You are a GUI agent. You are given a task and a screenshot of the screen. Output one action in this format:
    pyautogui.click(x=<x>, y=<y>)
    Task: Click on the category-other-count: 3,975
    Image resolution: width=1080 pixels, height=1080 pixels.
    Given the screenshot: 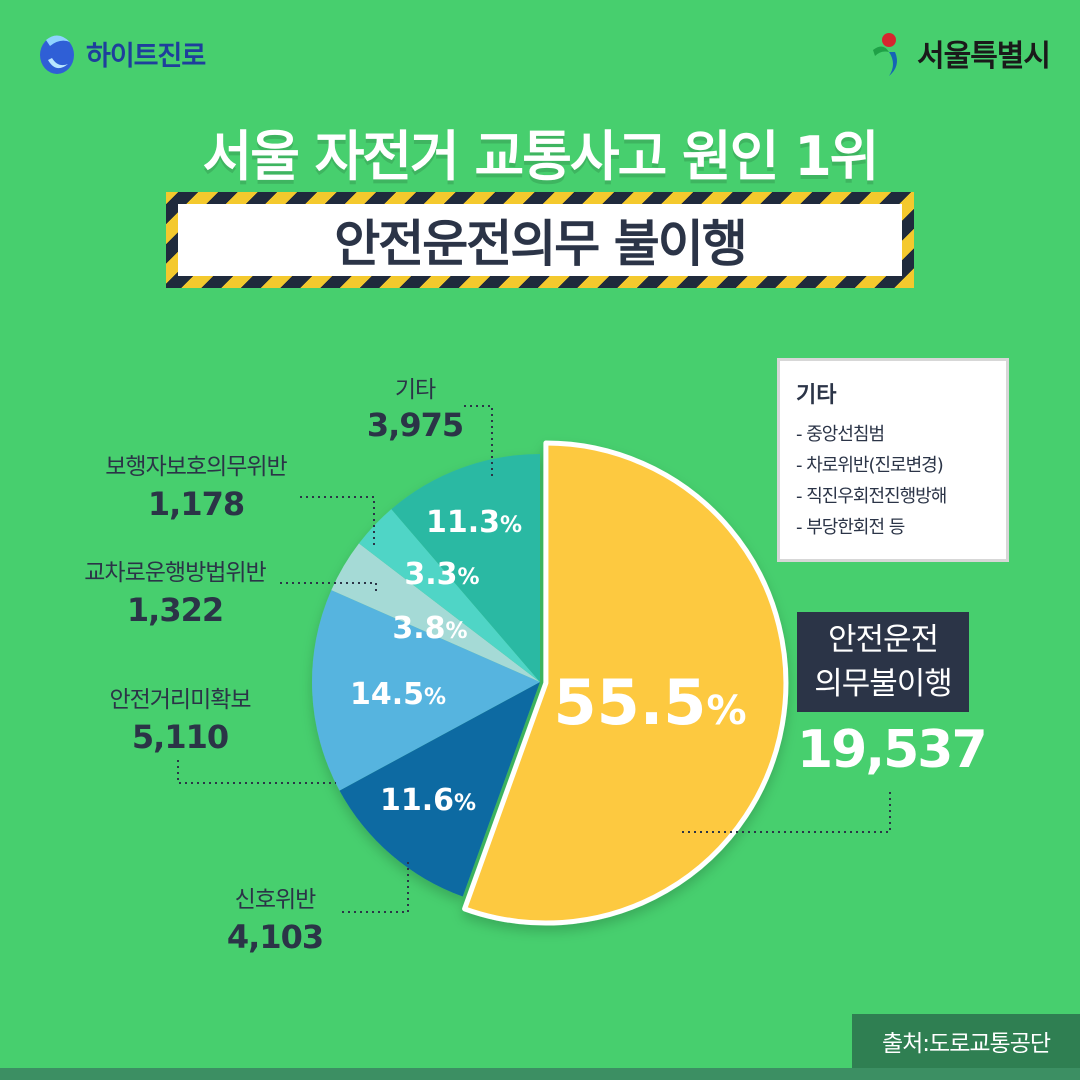 What is the action you would take?
    pyautogui.click(x=415, y=425)
    